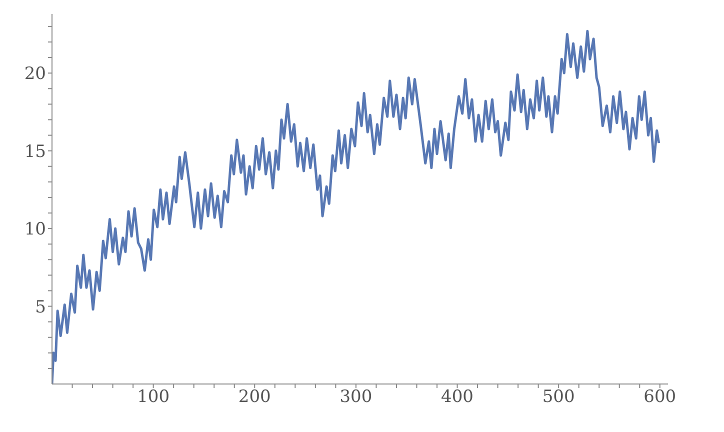 The height and width of the screenshot is (432, 724). Describe the element at coordinates (356, 397) in the screenshot. I see `x-tick-label: 300` at that location.